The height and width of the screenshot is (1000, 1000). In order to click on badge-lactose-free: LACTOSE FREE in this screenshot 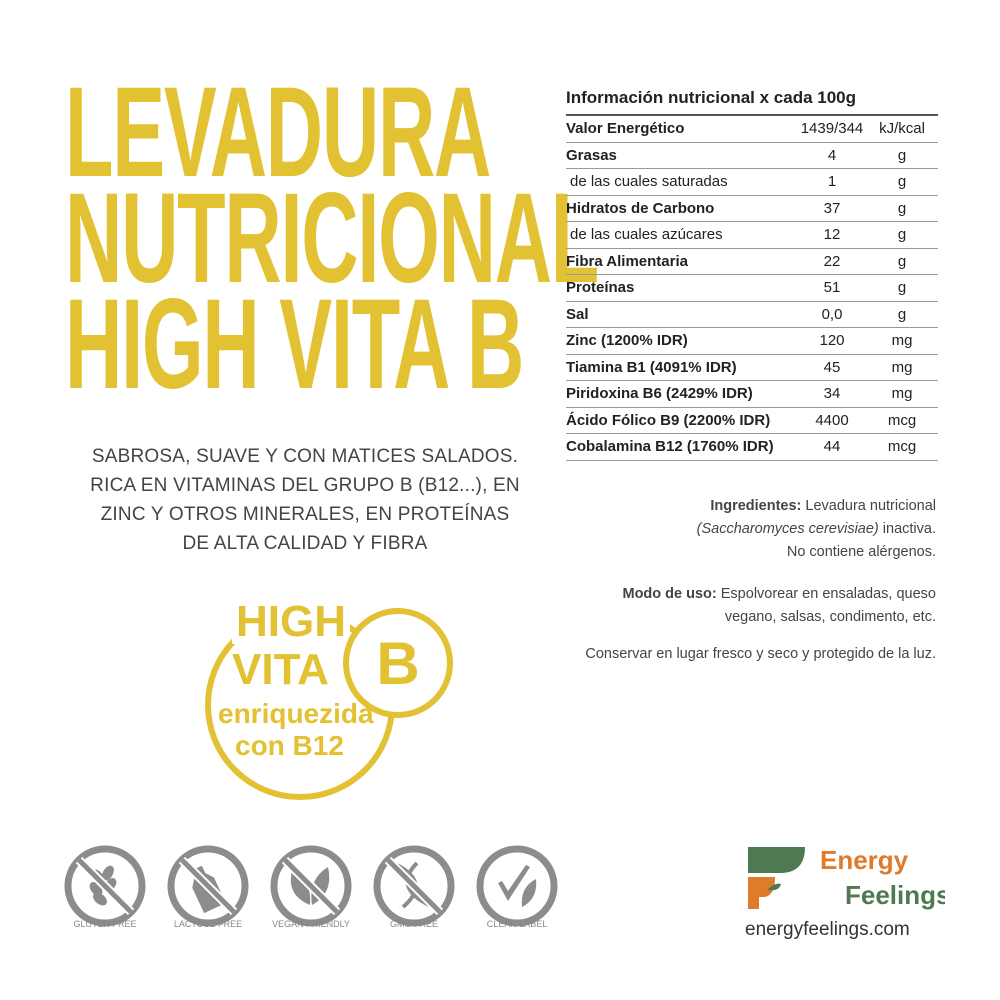, I will do `click(208, 893)`.